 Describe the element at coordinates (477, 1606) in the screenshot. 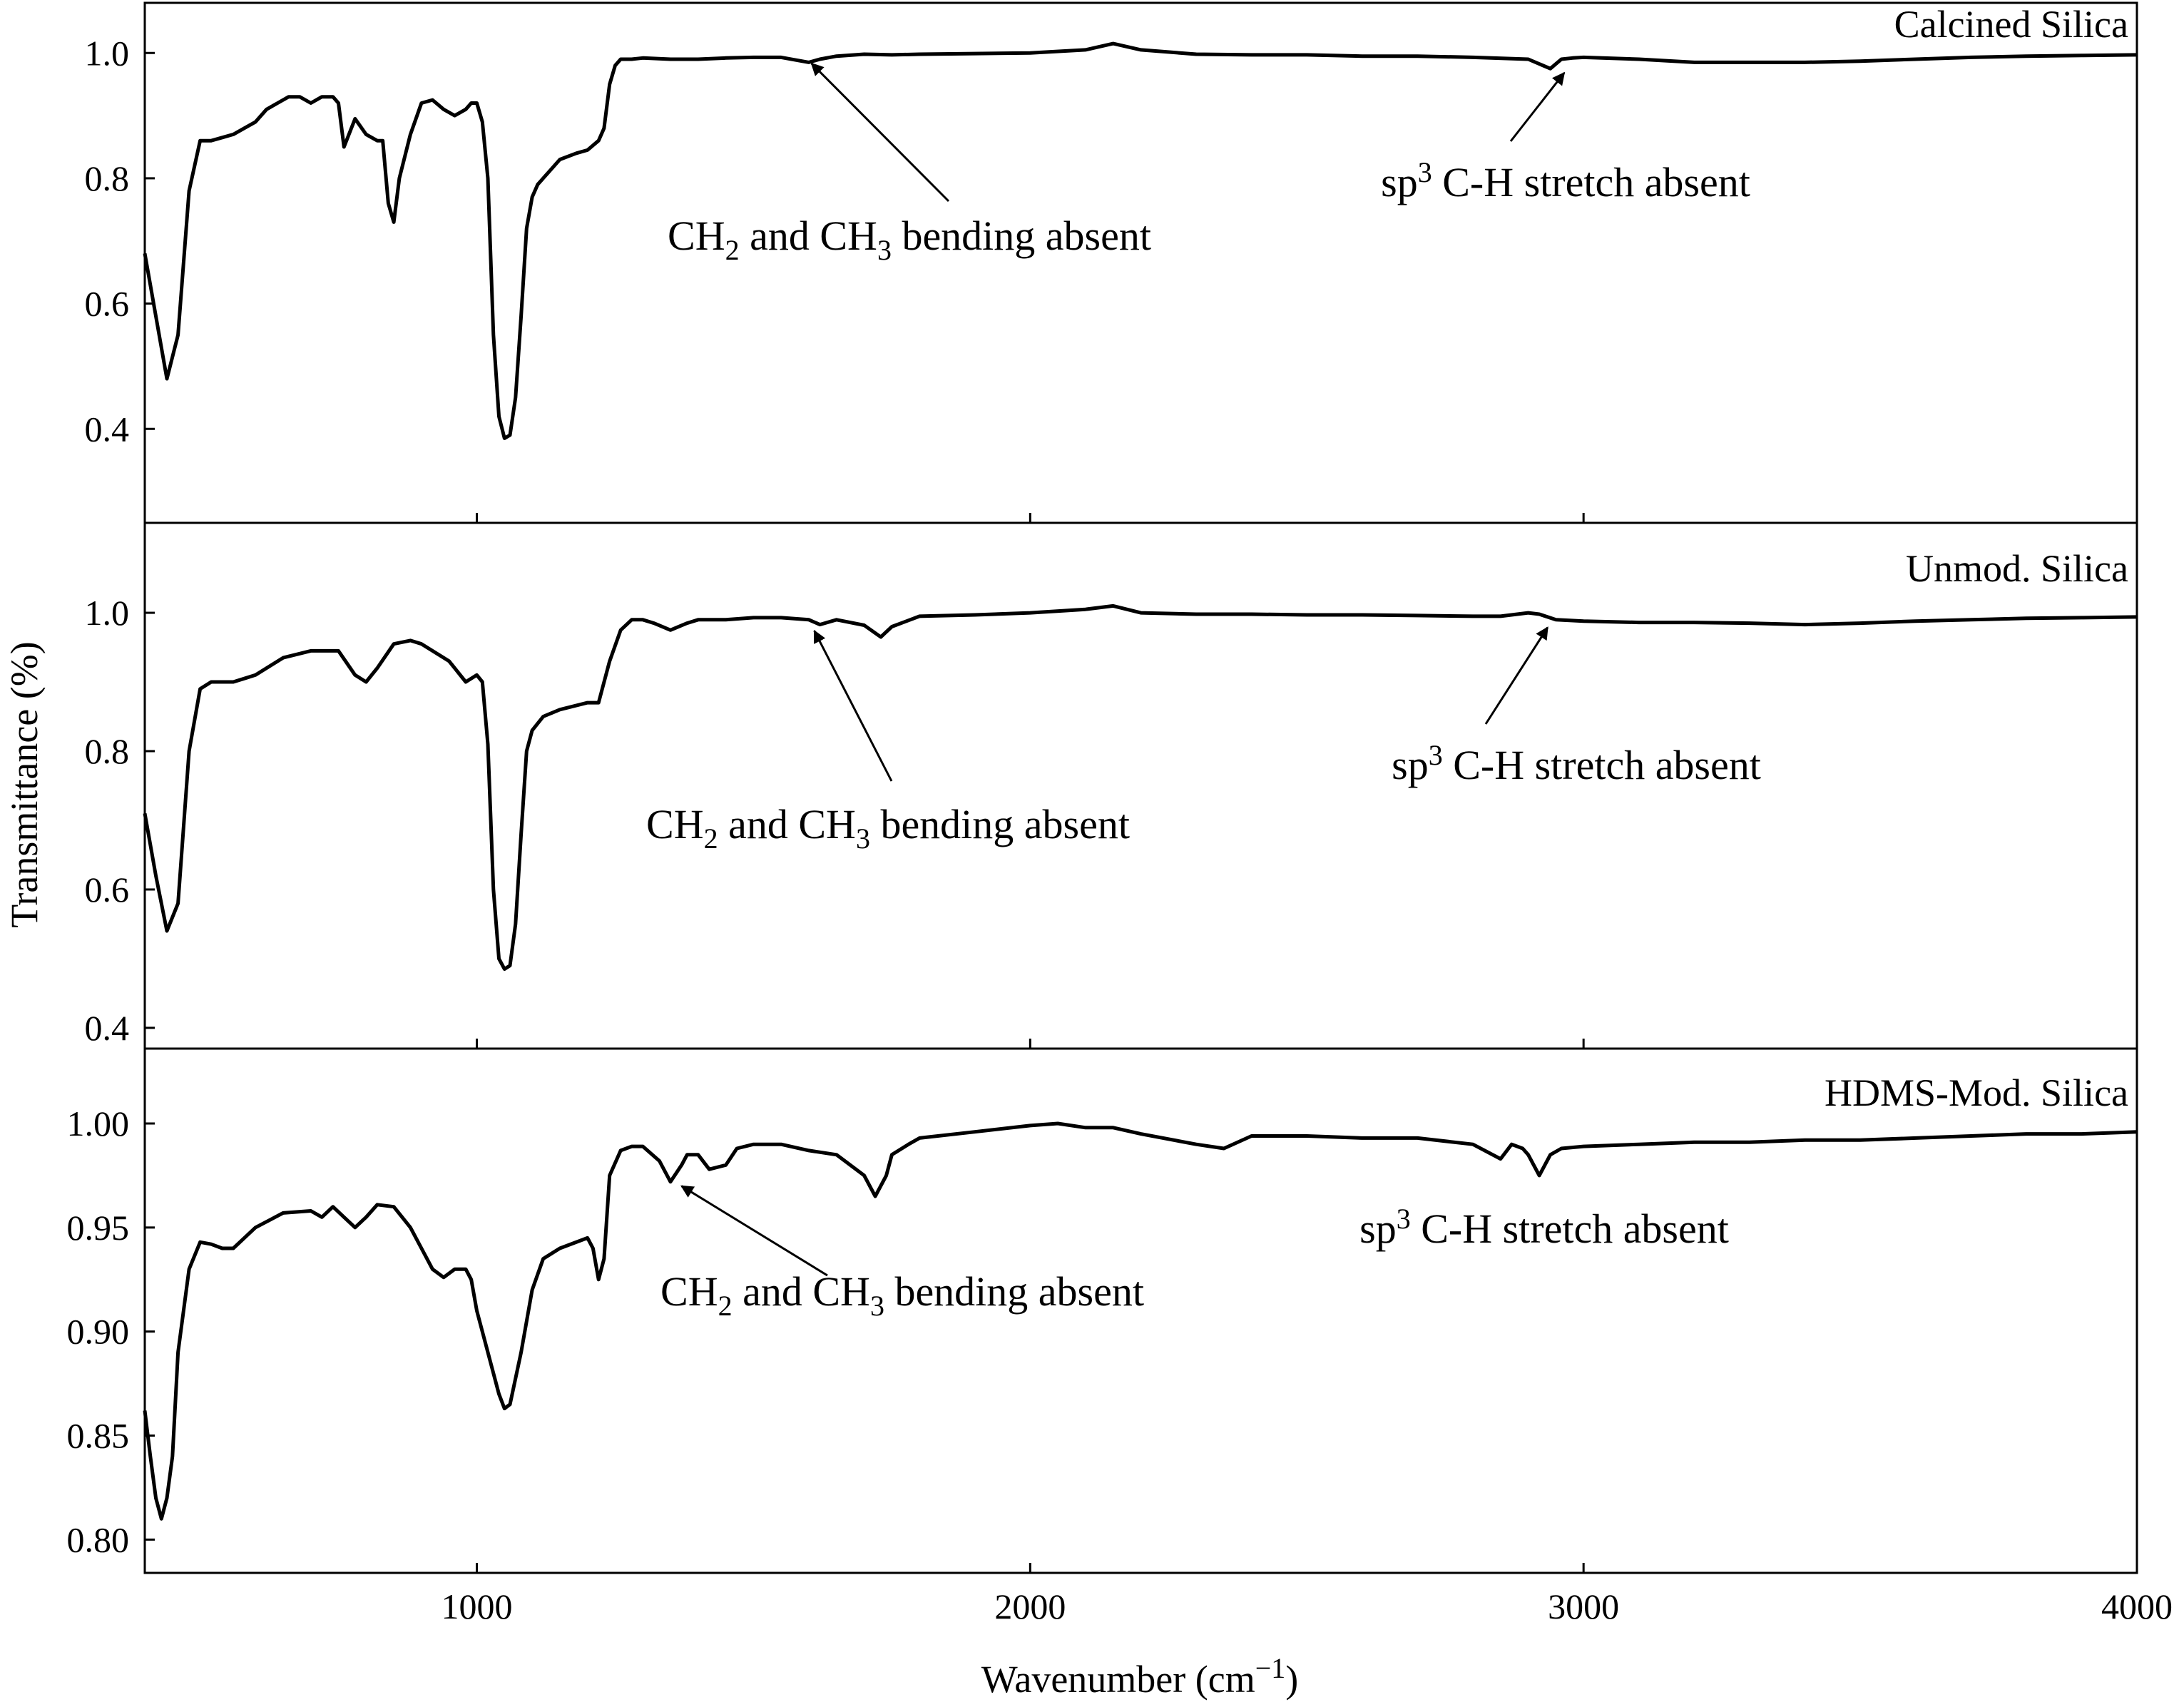

I see `x-tick-label: 1000` at that location.